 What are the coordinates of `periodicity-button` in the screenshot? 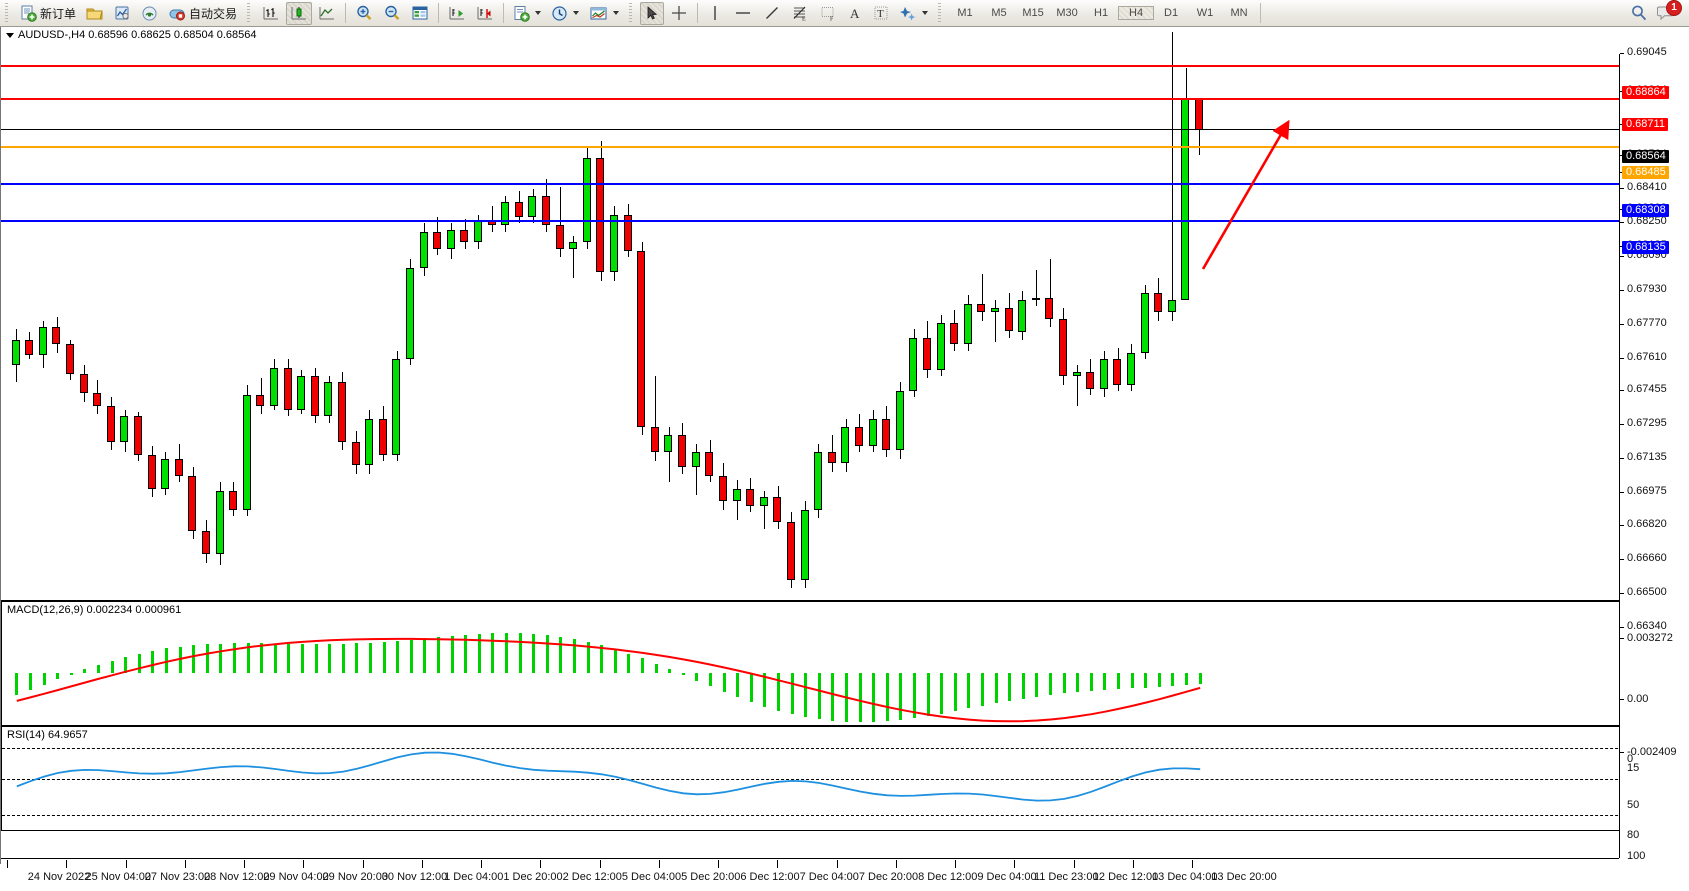 It's located at (565, 13).